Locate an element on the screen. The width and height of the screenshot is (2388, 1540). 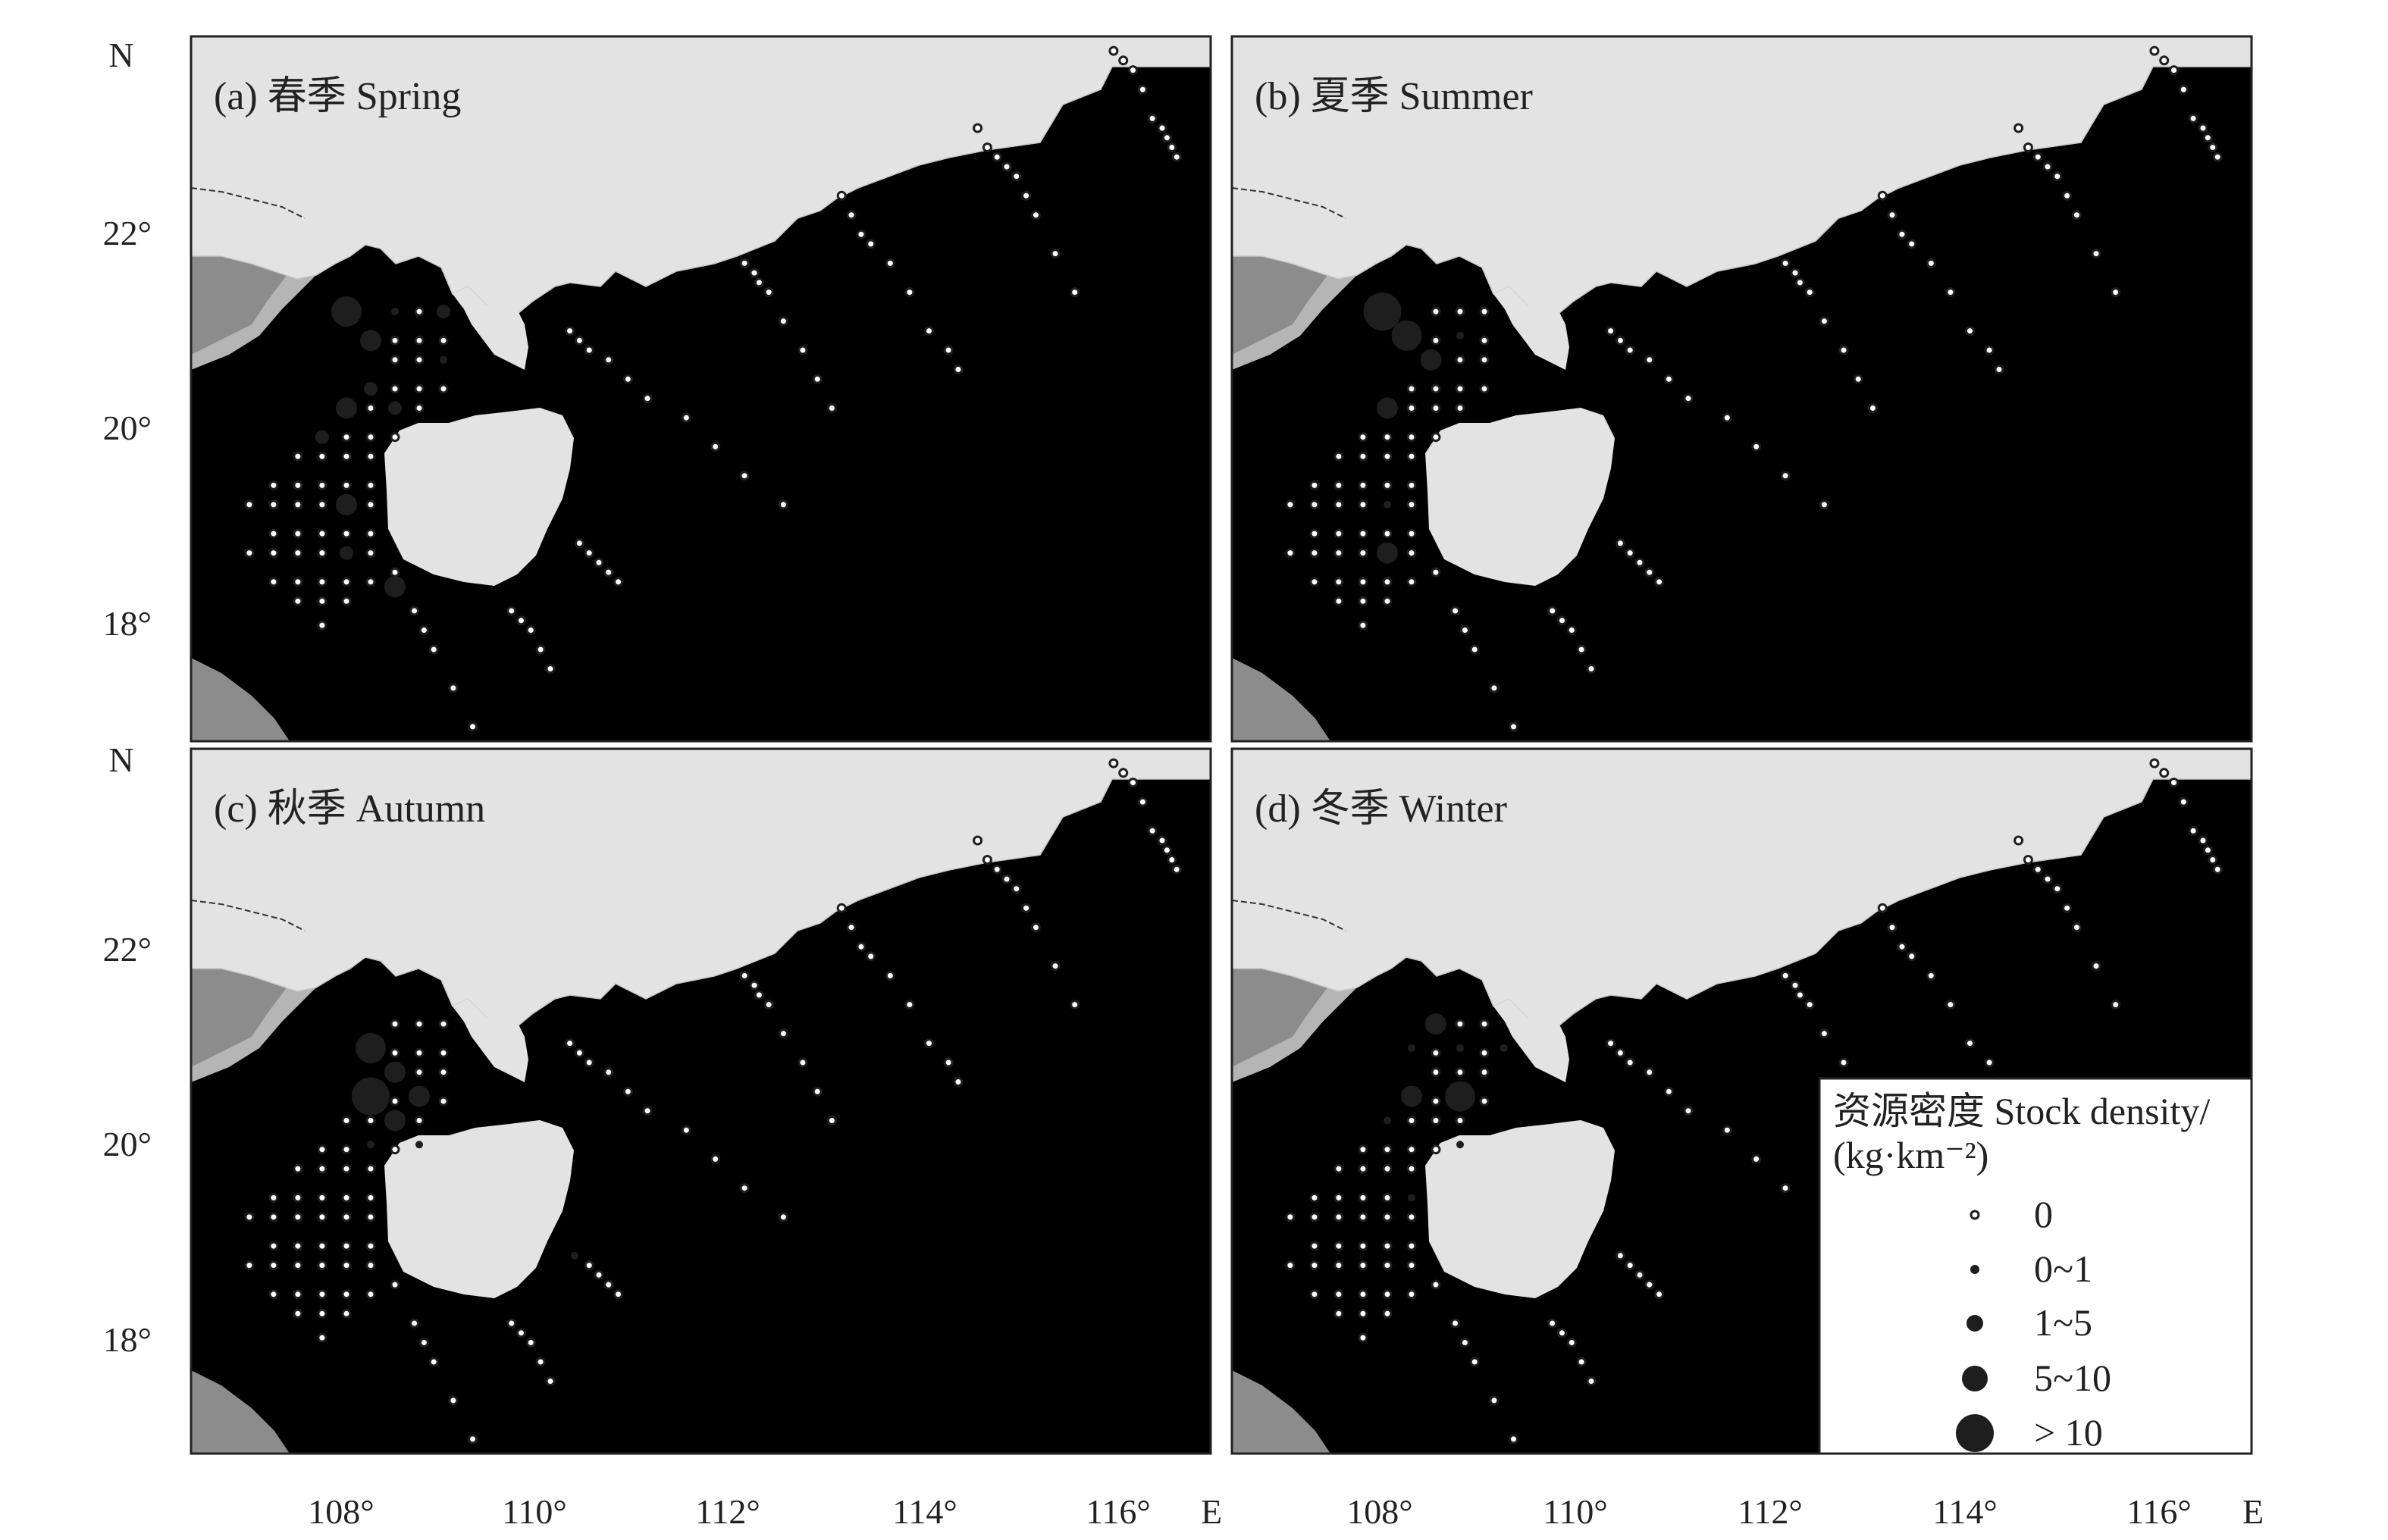
leizhou-peninsula is located at coordinates (1531, 328).